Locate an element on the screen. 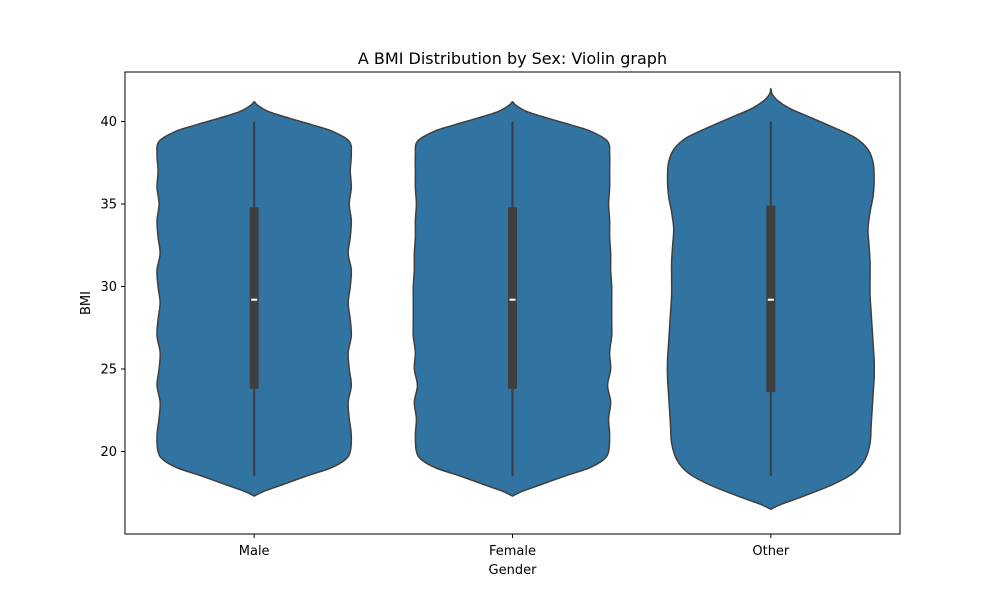 This screenshot has height=600, width=1000. y-tick-label: 20 is located at coordinates (108, 452).